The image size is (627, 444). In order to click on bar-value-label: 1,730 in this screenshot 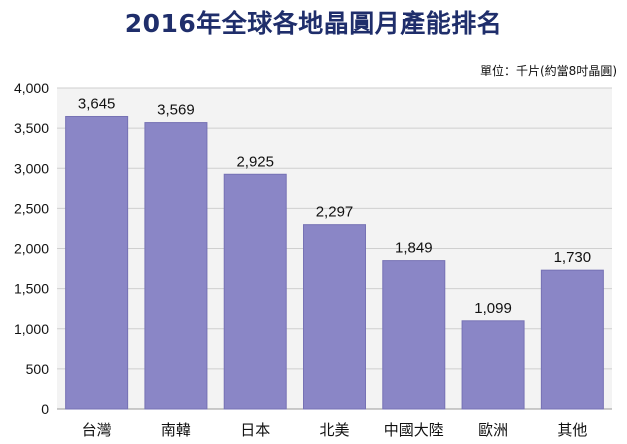, I will do `click(573, 257)`.